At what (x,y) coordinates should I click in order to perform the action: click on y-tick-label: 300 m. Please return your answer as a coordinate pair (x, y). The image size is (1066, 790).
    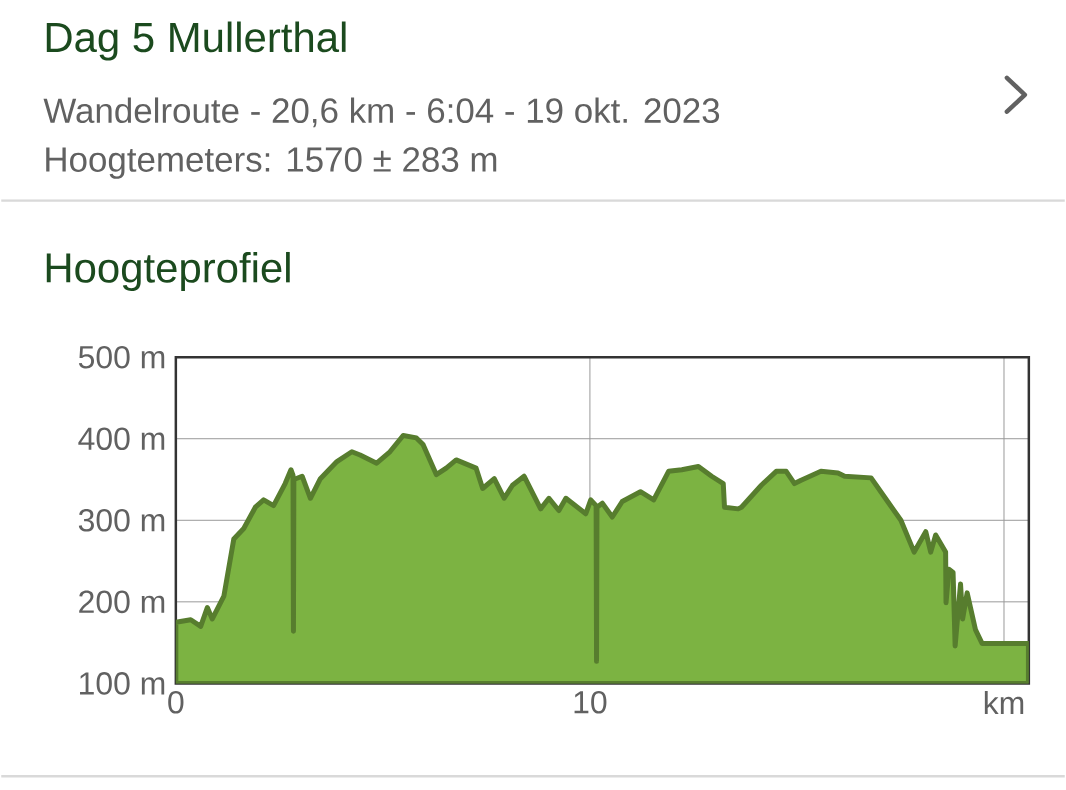
    Looking at the image, I should click on (121, 520).